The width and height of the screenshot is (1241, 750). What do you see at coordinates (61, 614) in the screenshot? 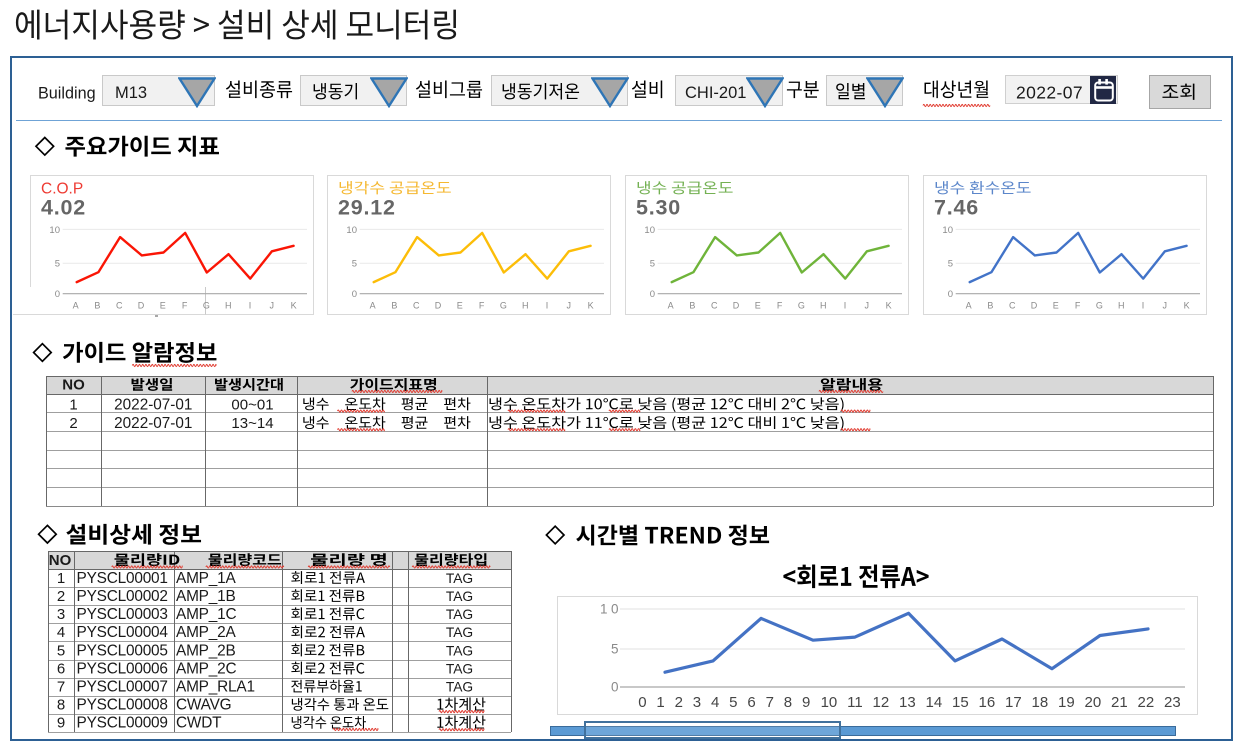
I see `svg-text: 3` at bounding box center [61, 614].